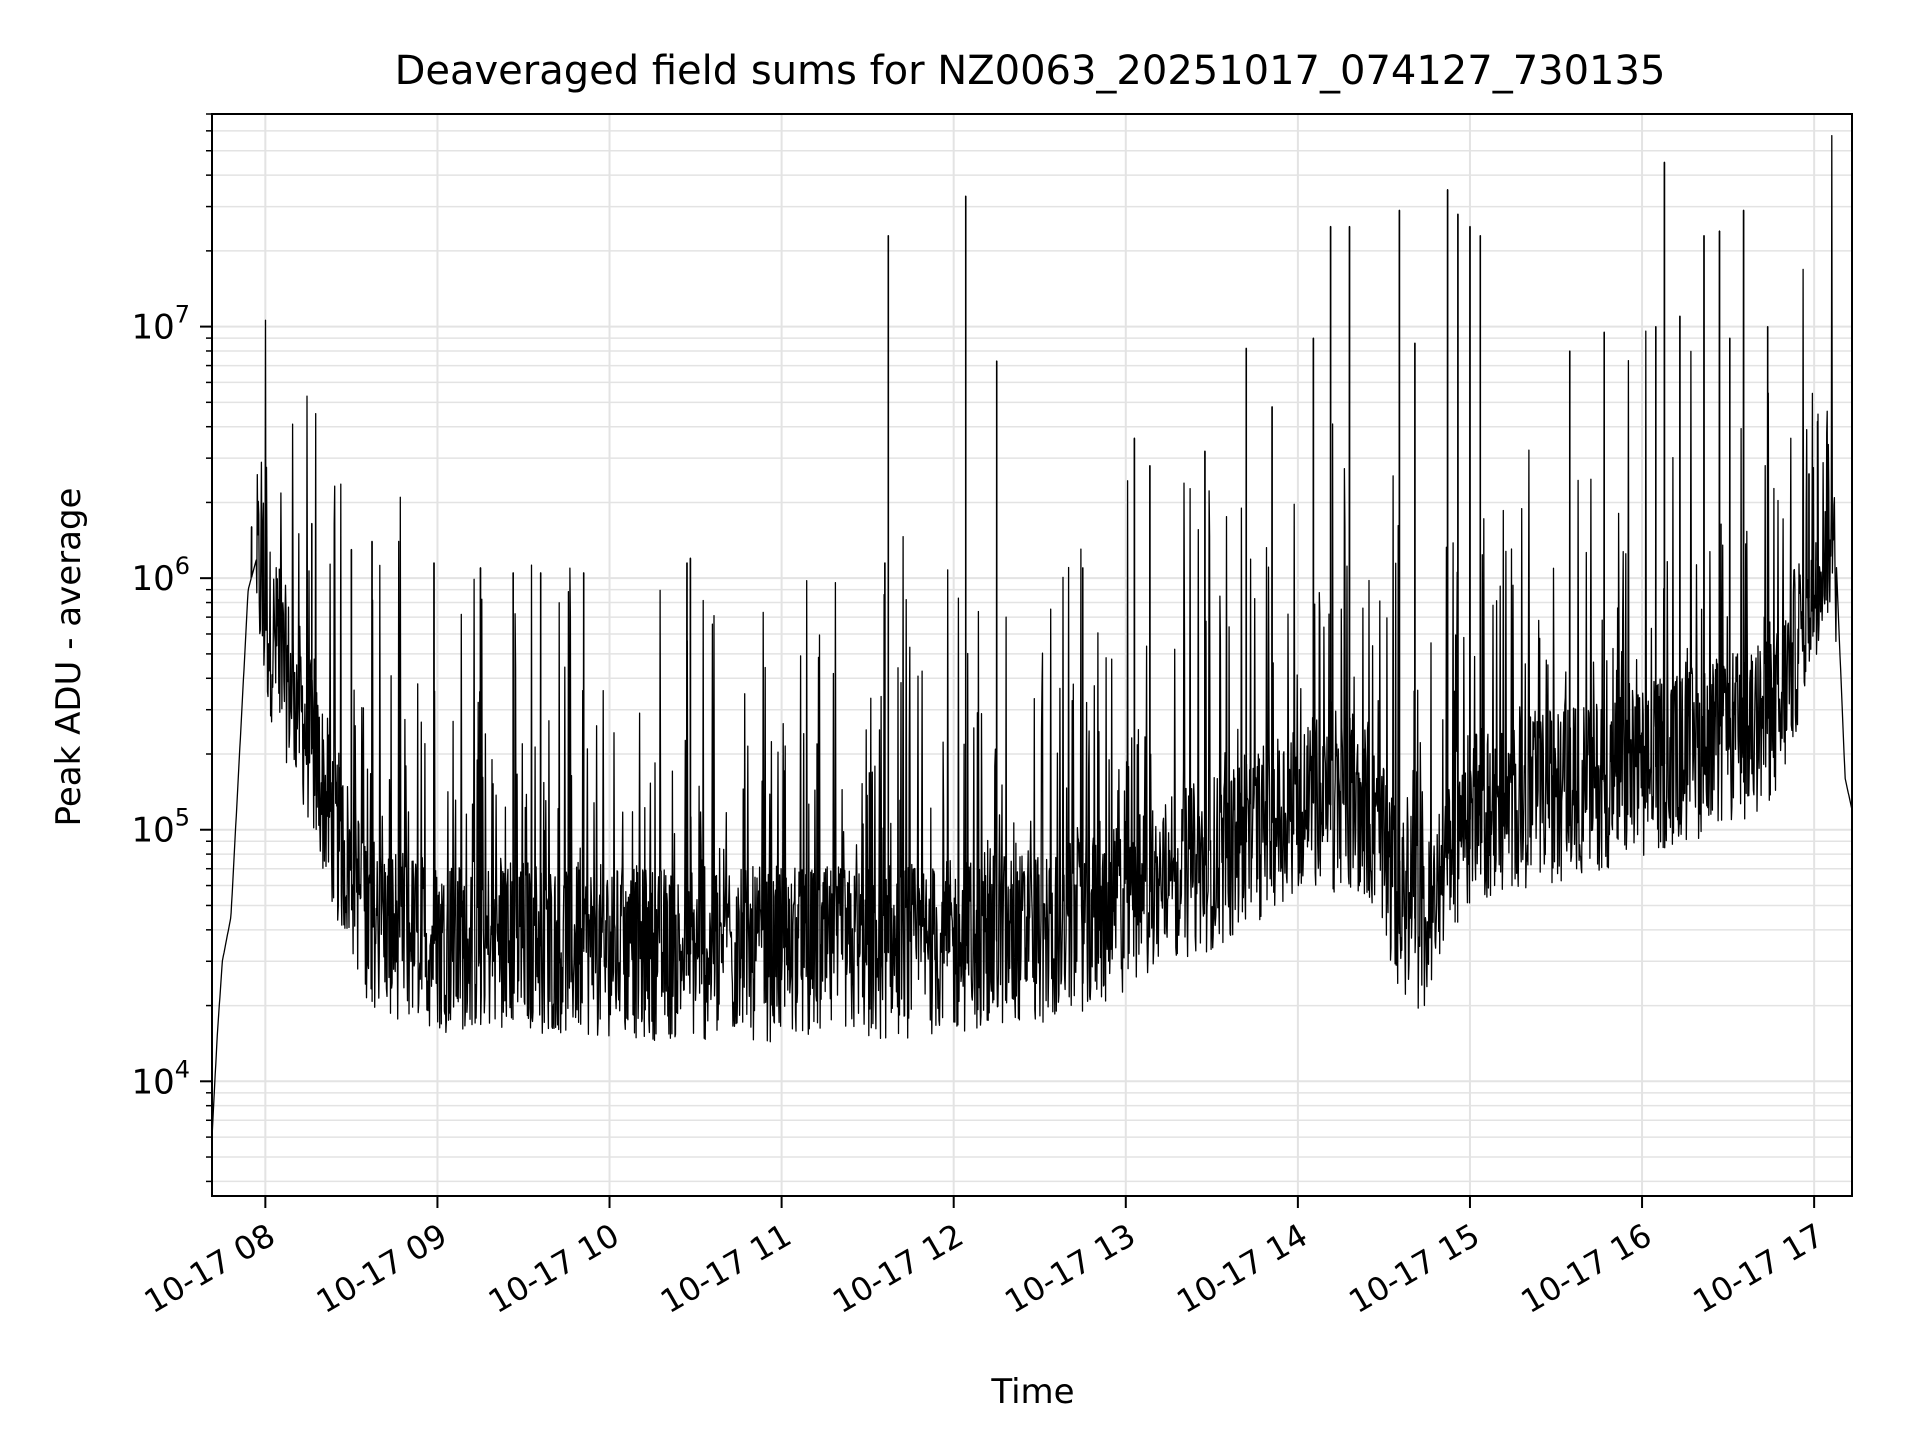 This screenshot has height=1440, width=1920. Describe the element at coordinates (171, 648) in the screenshot. I see `y-axis: 10⁴ 10⁵ 10⁶ 10⁷` at that location.